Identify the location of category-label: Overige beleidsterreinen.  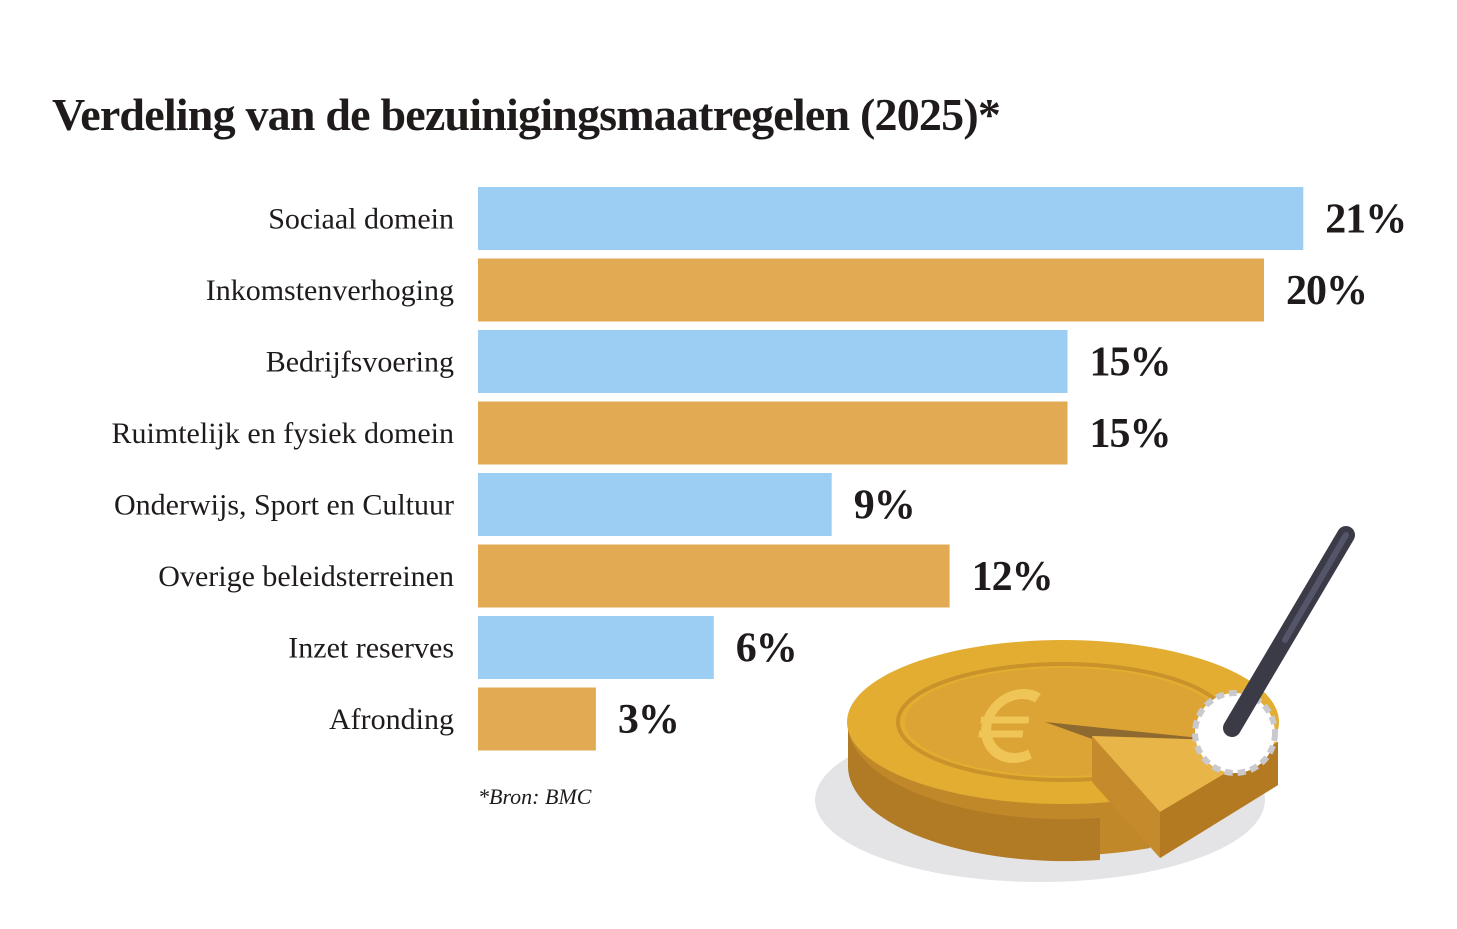
(306, 576).